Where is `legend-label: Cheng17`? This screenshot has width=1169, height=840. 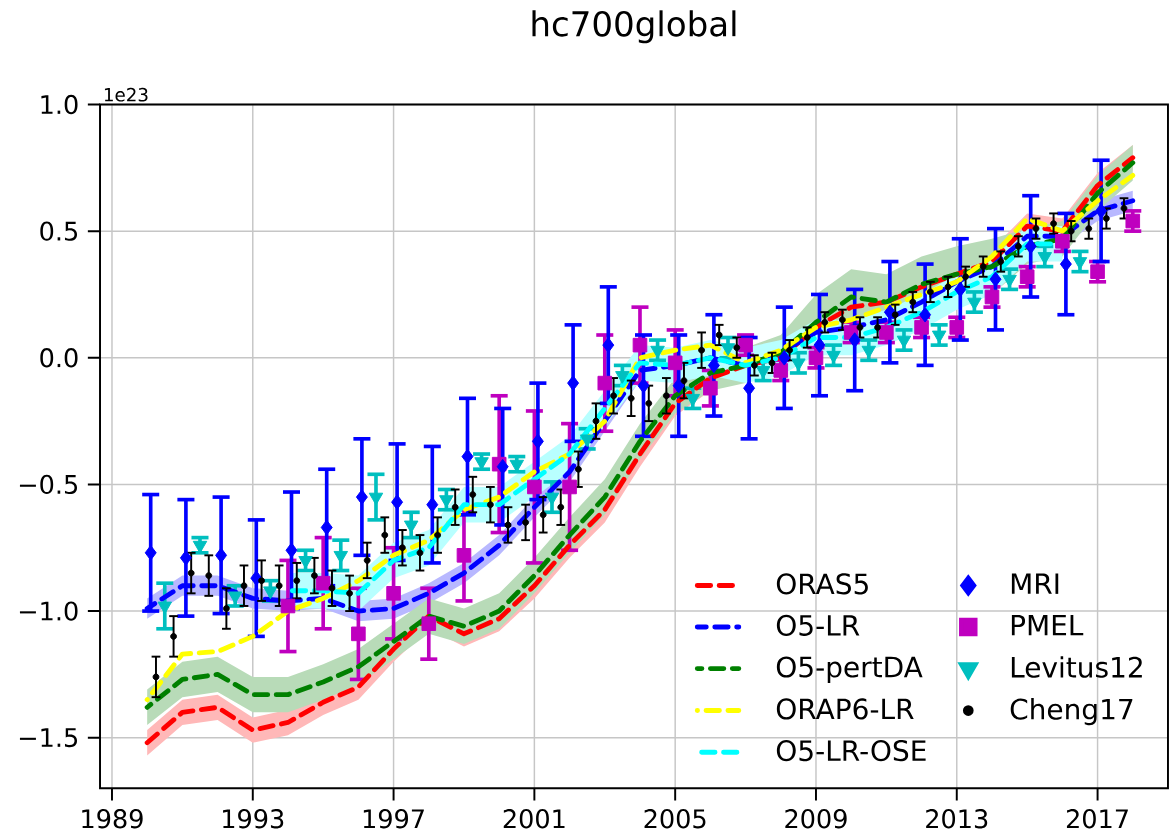 legend-label: Cheng17 is located at coordinates (1071, 711).